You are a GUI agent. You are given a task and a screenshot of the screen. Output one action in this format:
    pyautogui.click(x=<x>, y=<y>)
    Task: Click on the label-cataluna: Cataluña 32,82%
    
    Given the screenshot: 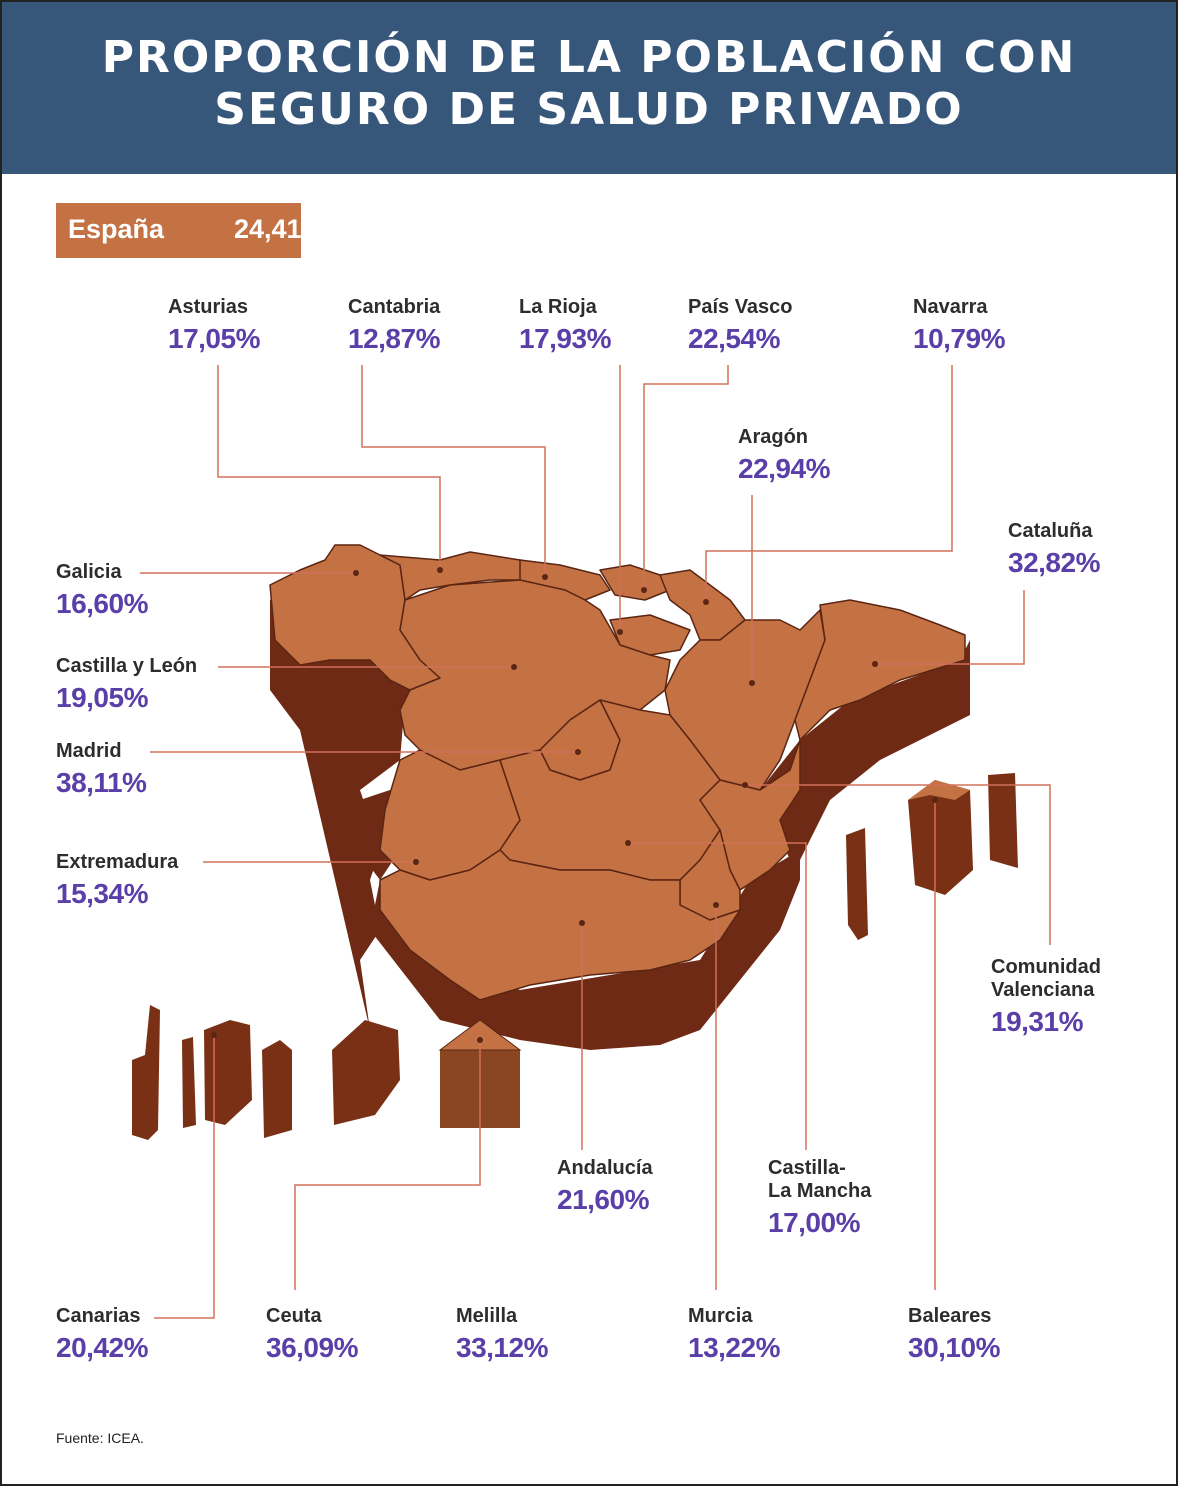 What is the action you would take?
    pyautogui.click(x=1054, y=549)
    